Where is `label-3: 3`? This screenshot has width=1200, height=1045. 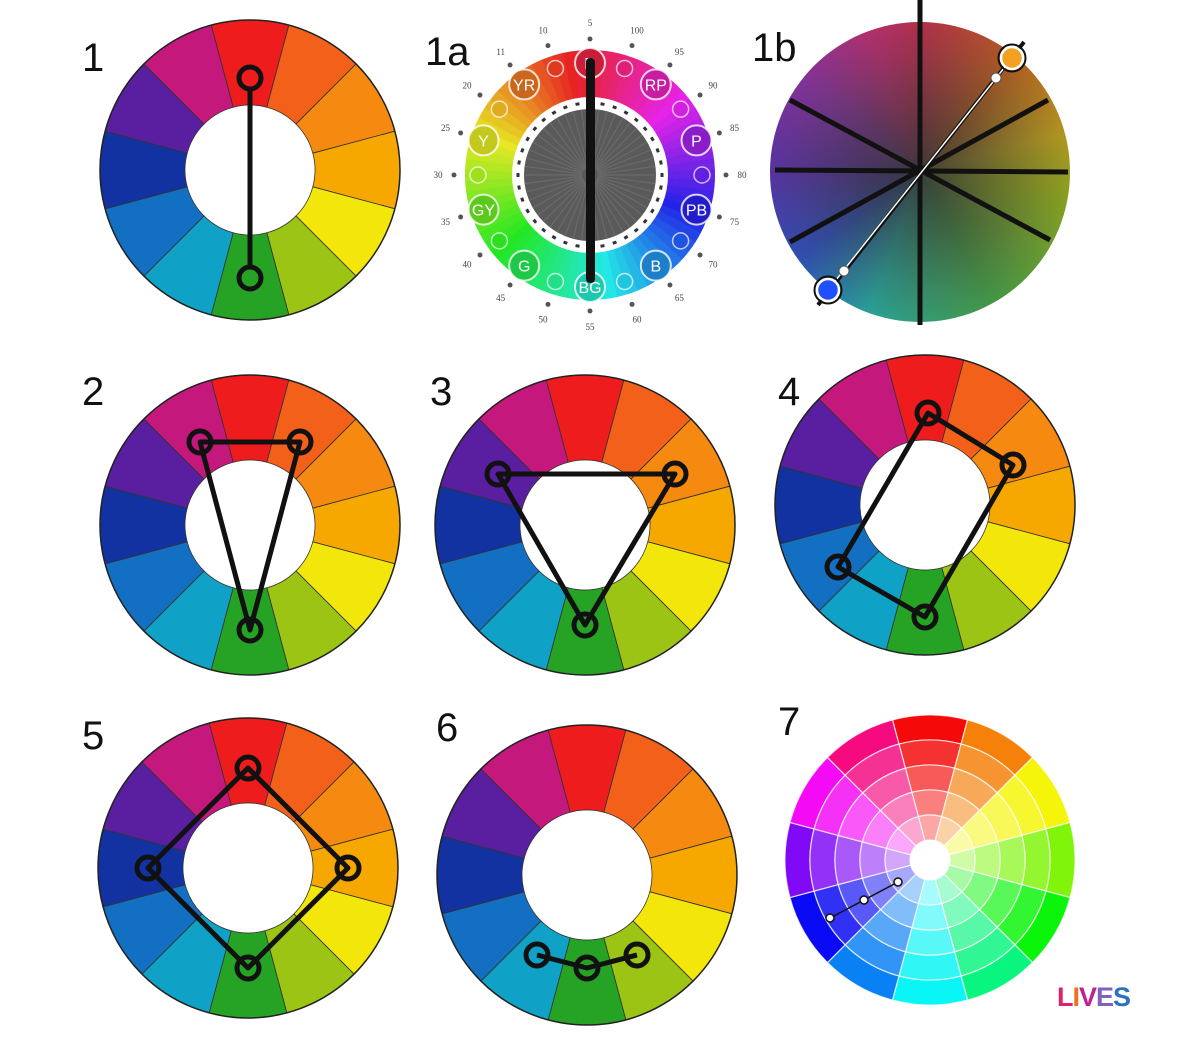 label-3: 3 is located at coordinates (441, 392).